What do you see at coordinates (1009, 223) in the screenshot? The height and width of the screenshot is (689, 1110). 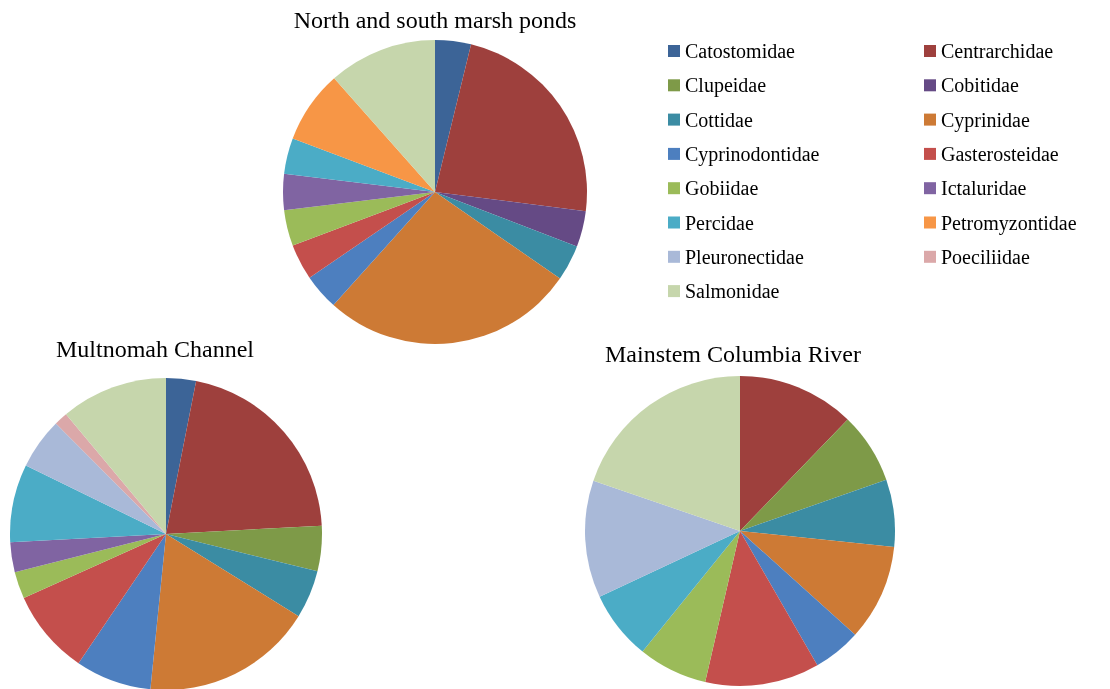 I see `legend-label: Petromyzontidae` at bounding box center [1009, 223].